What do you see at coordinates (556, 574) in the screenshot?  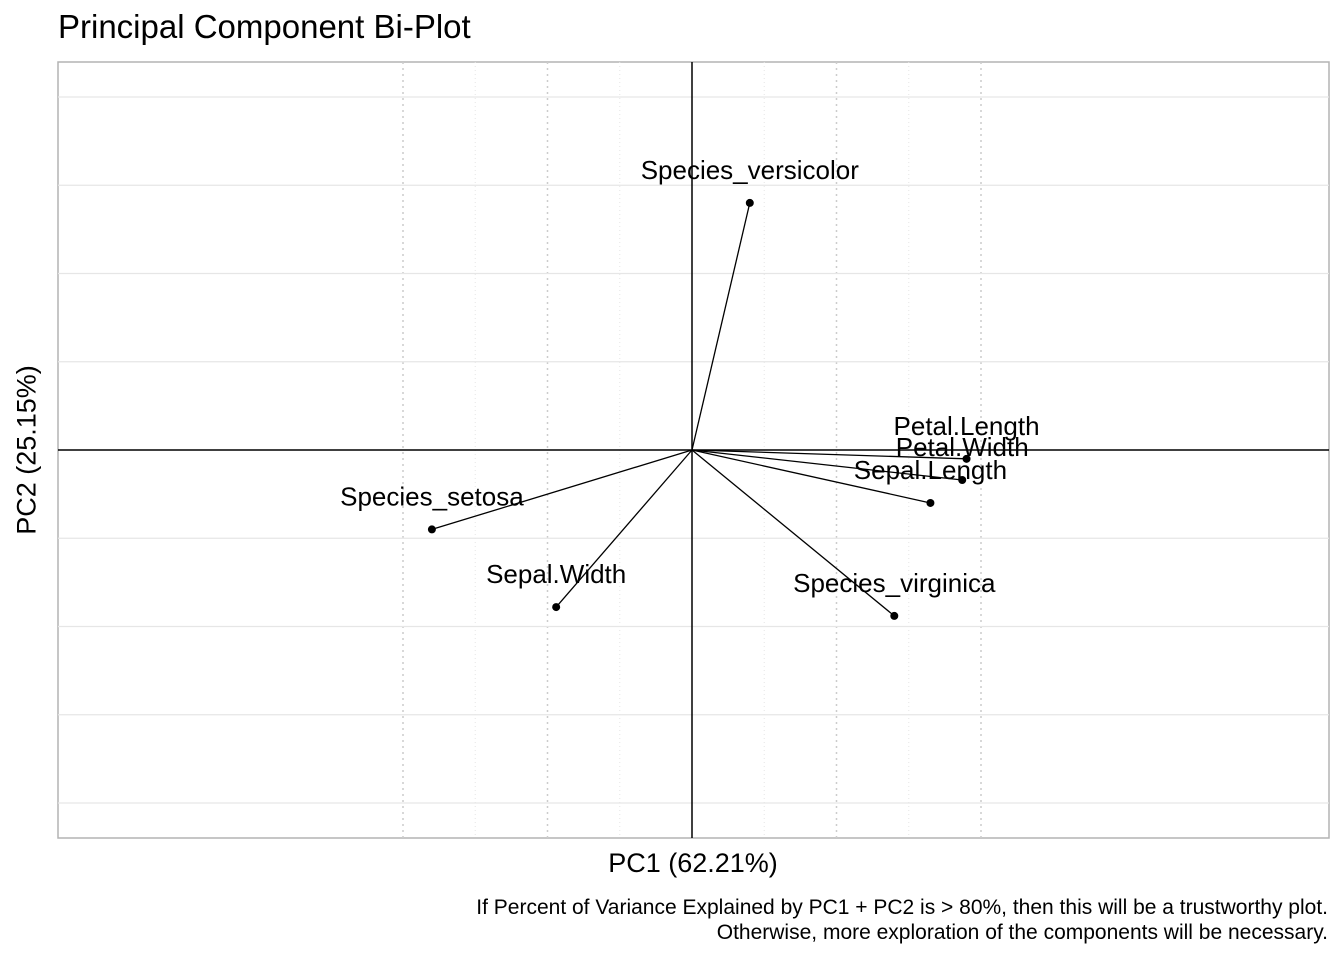 I see `point-label-5: Sepal.Width` at bounding box center [556, 574].